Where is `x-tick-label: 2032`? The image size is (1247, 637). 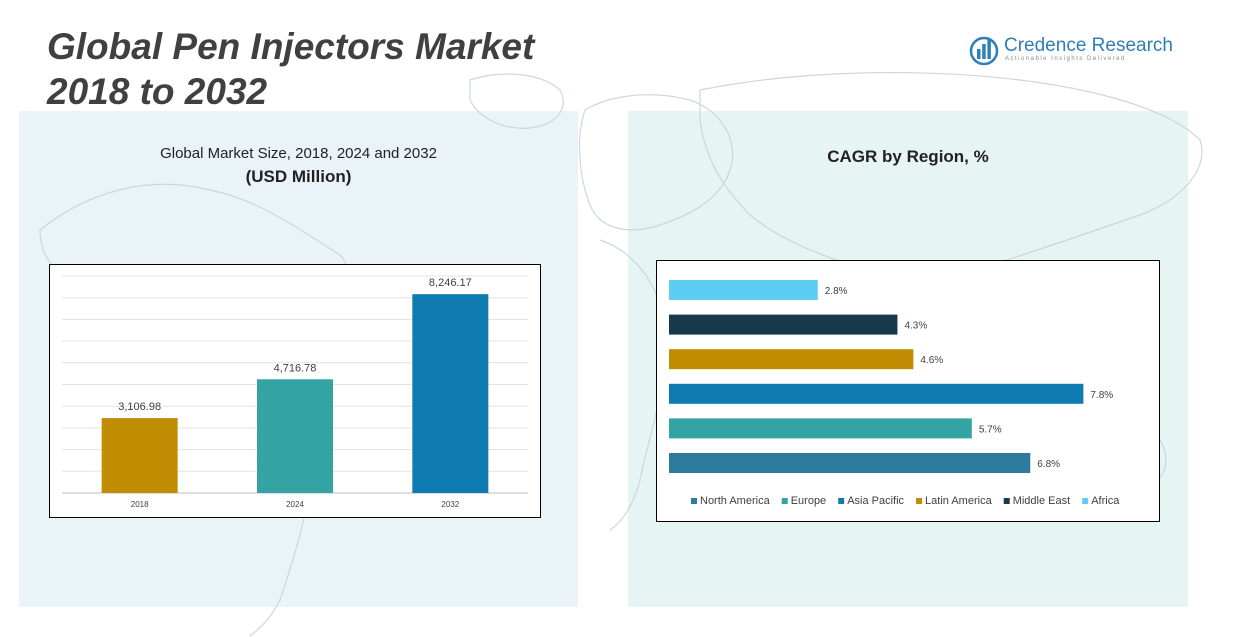
x-tick-label: 2032 is located at coordinates (450, 504).